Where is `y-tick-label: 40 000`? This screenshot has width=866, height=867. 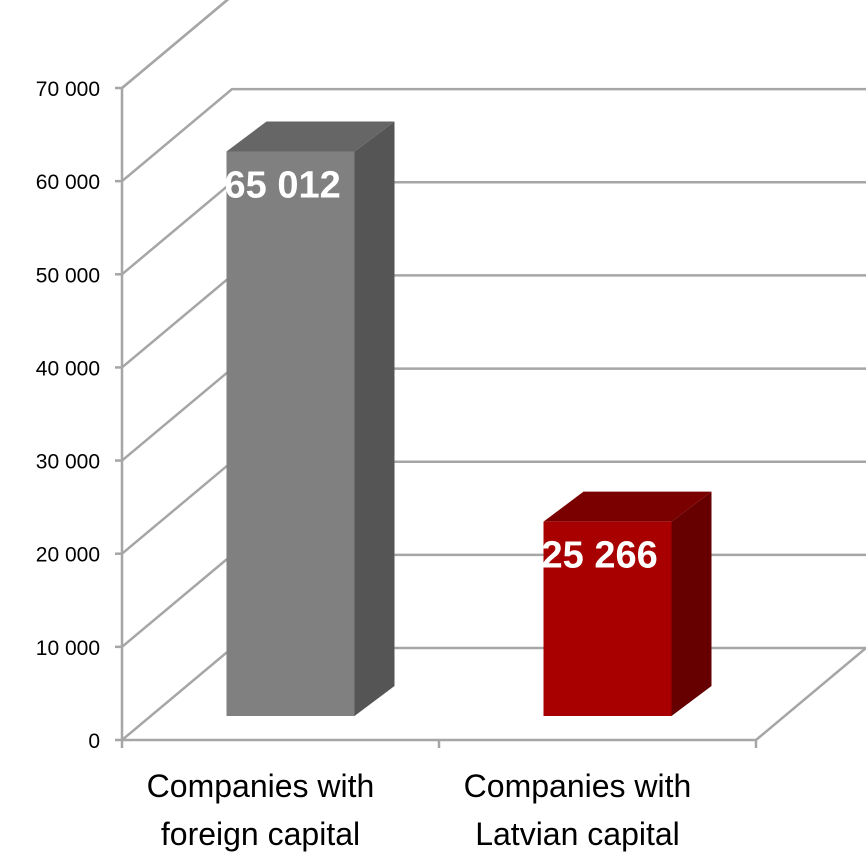 y-tick-label: 40 000 is located at coordinates (68, 368).